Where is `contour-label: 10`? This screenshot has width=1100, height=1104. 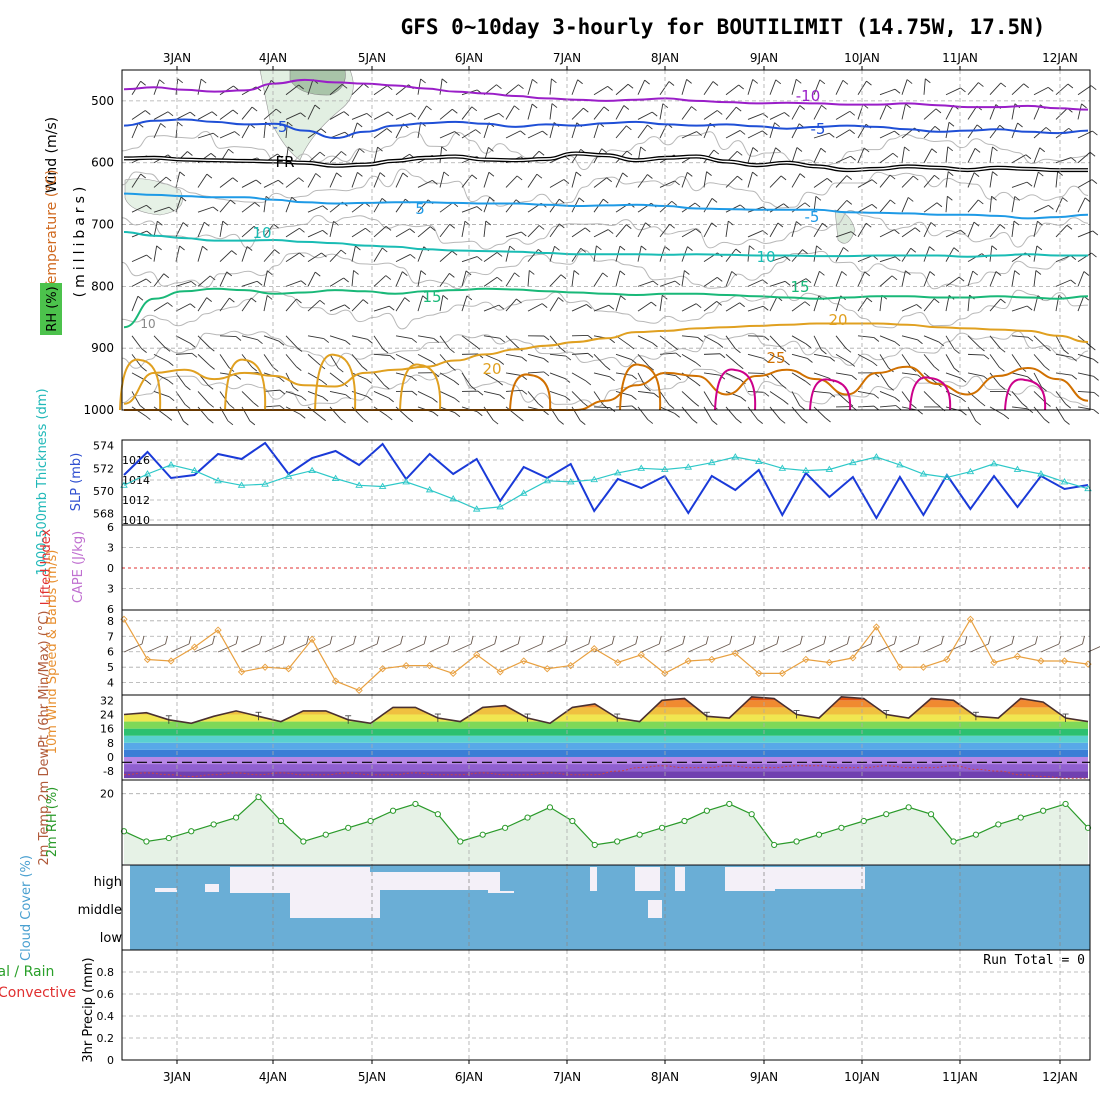 contour-label: 10 is located at coordinates (261, 233).